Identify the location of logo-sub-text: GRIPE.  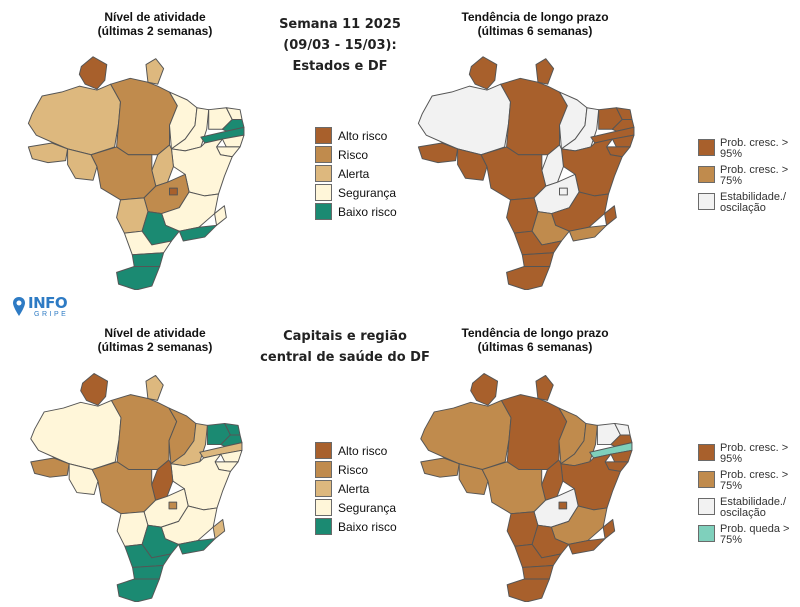
(51, 314).